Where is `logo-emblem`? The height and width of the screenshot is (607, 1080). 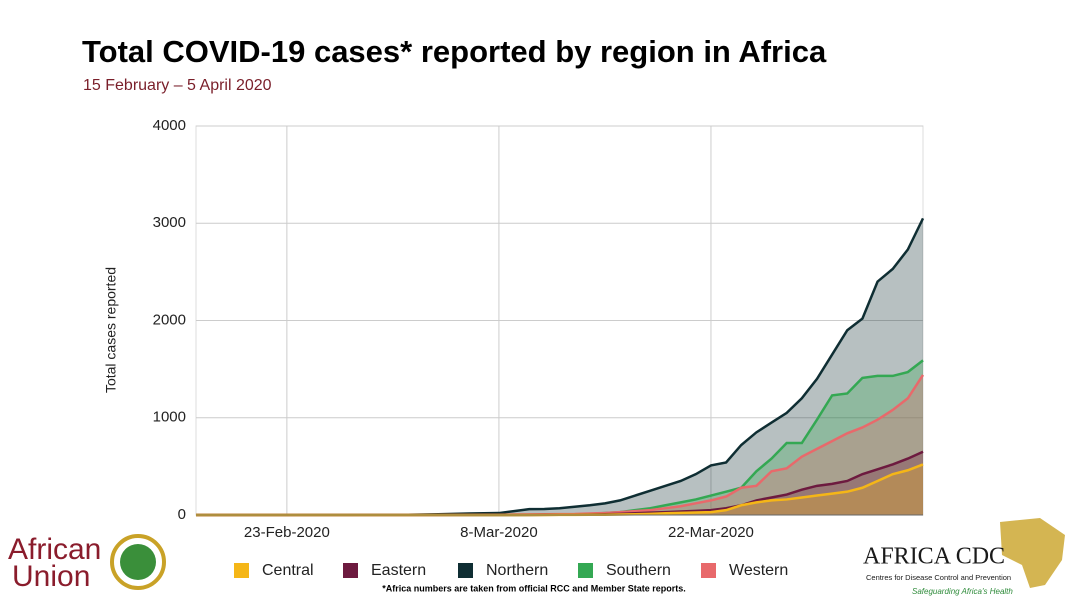
logo-emblem is located at coordinates (138, 562).